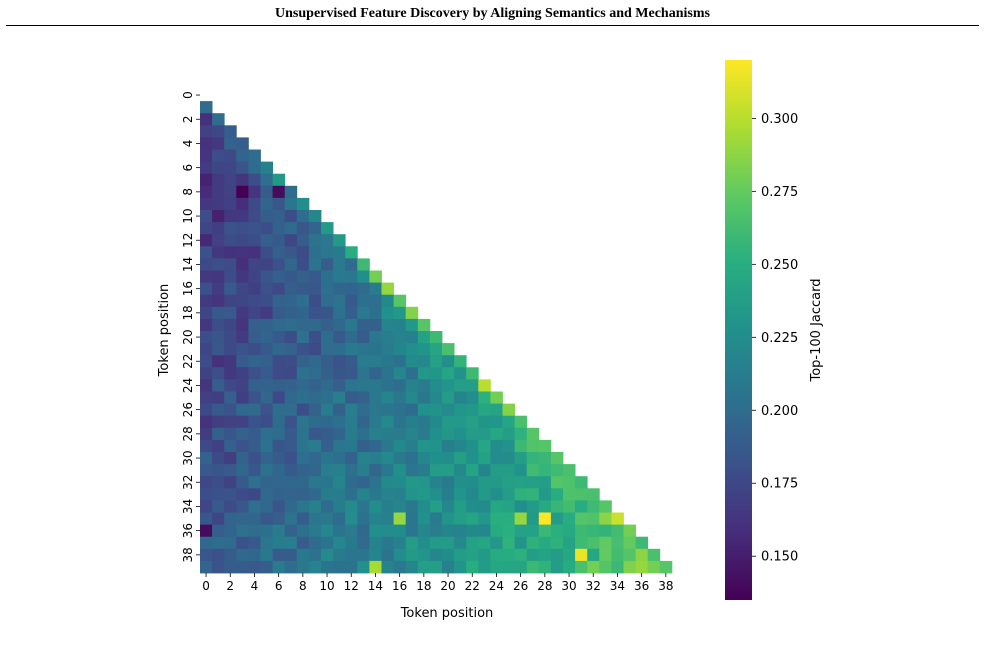  Describe the element at coordinates (544, 586) in the screenshot. I see `x-tick-label: 28` at that location.